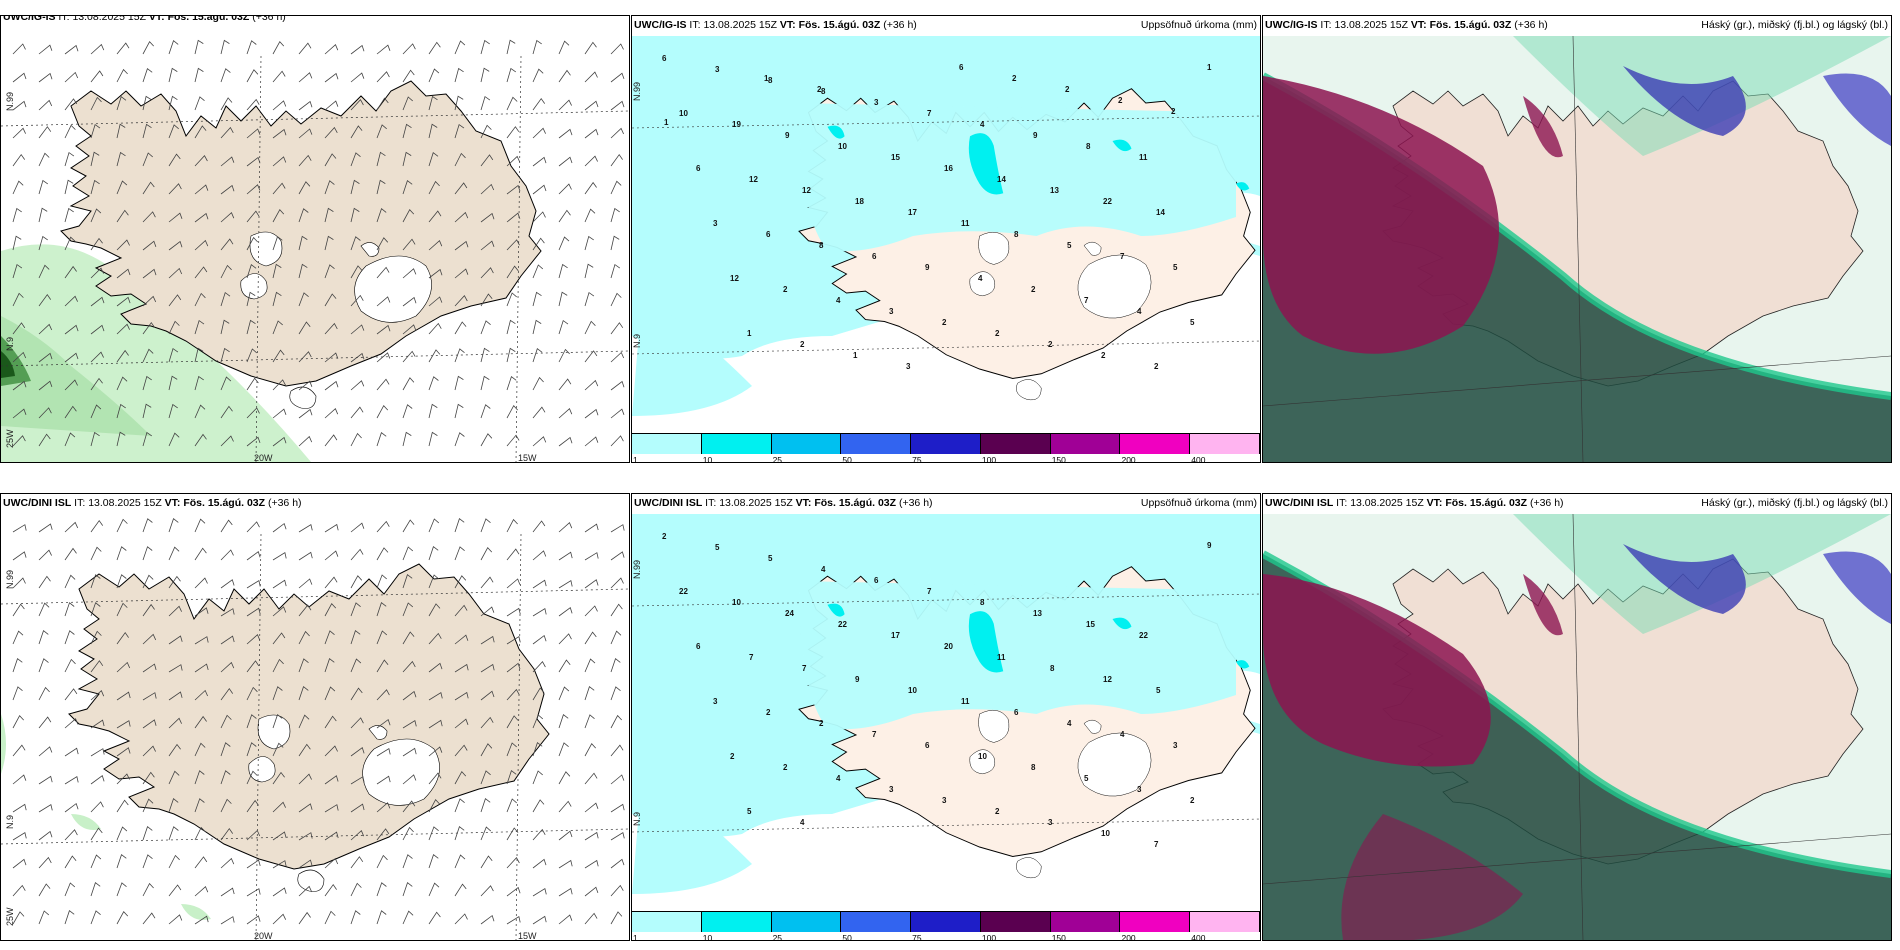  What do you see at coordinates (806, 926) in the screenshot?
I see `legend-swatch: 25` at bounding box center [806, 926].